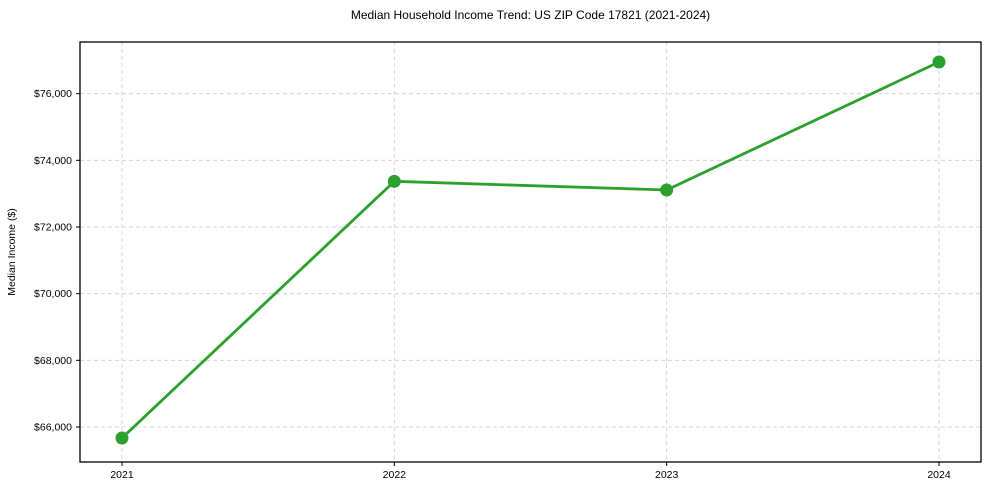 Image resolution: width=989 pixels, height=490 pixels. Describe the element at coordinates (939, 475) in the screenshot. I see `x-tick-label: 2024` at that location.